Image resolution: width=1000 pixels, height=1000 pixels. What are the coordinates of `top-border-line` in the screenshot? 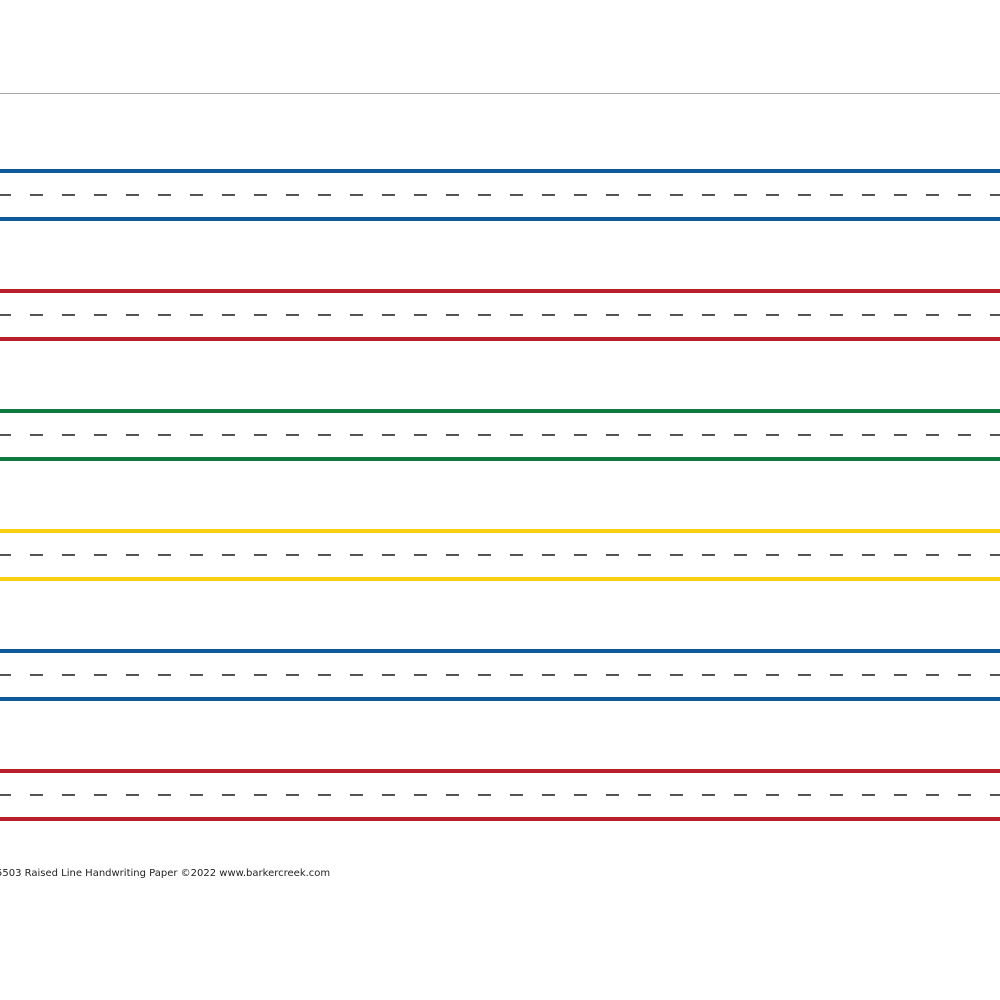 It's located at (500, 93).